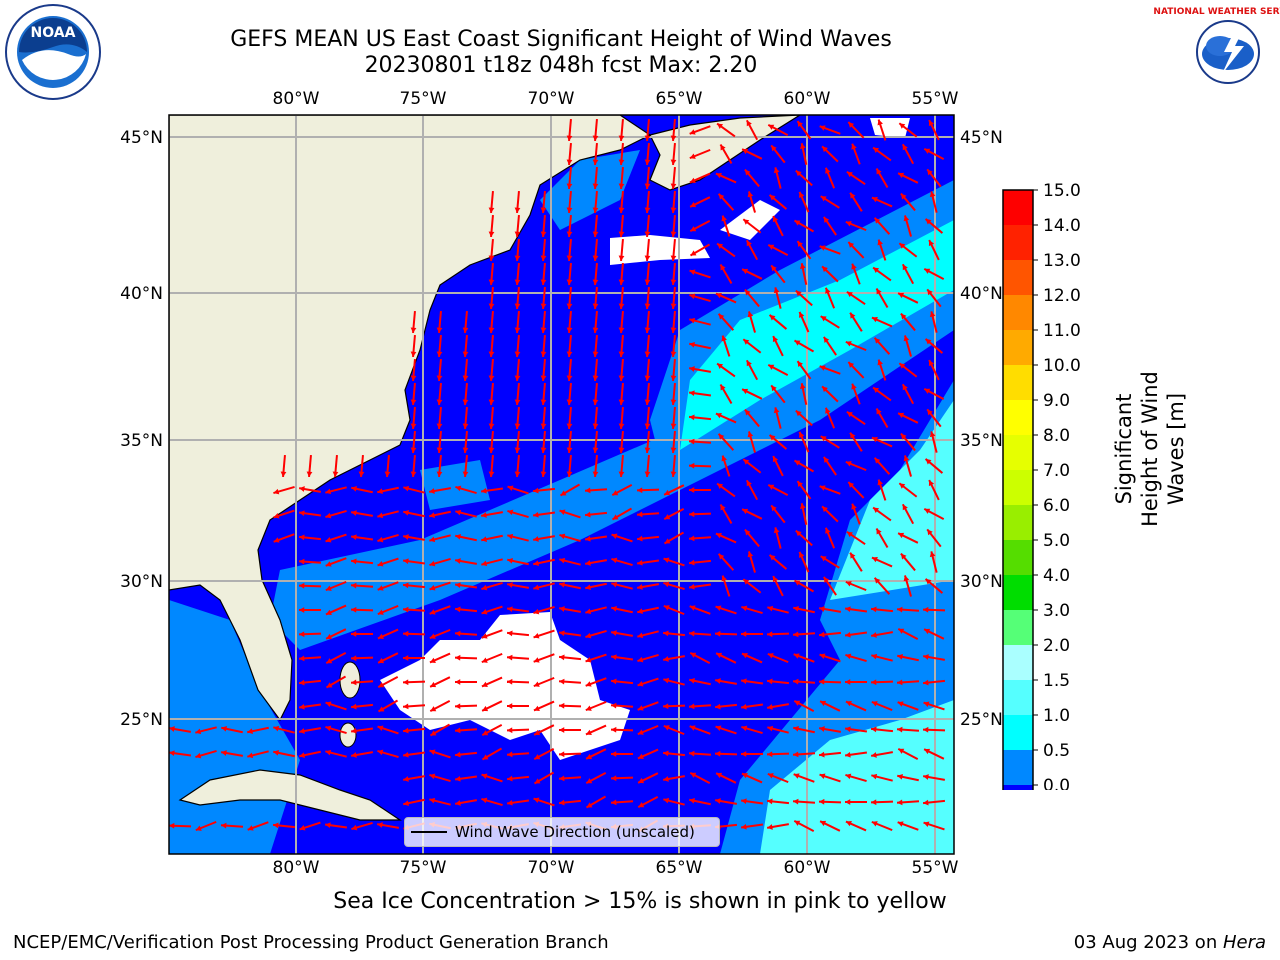 This screenshot has width=1280, height=960. I want to click on lon-tick-label: 60°W, so click(807, 99).